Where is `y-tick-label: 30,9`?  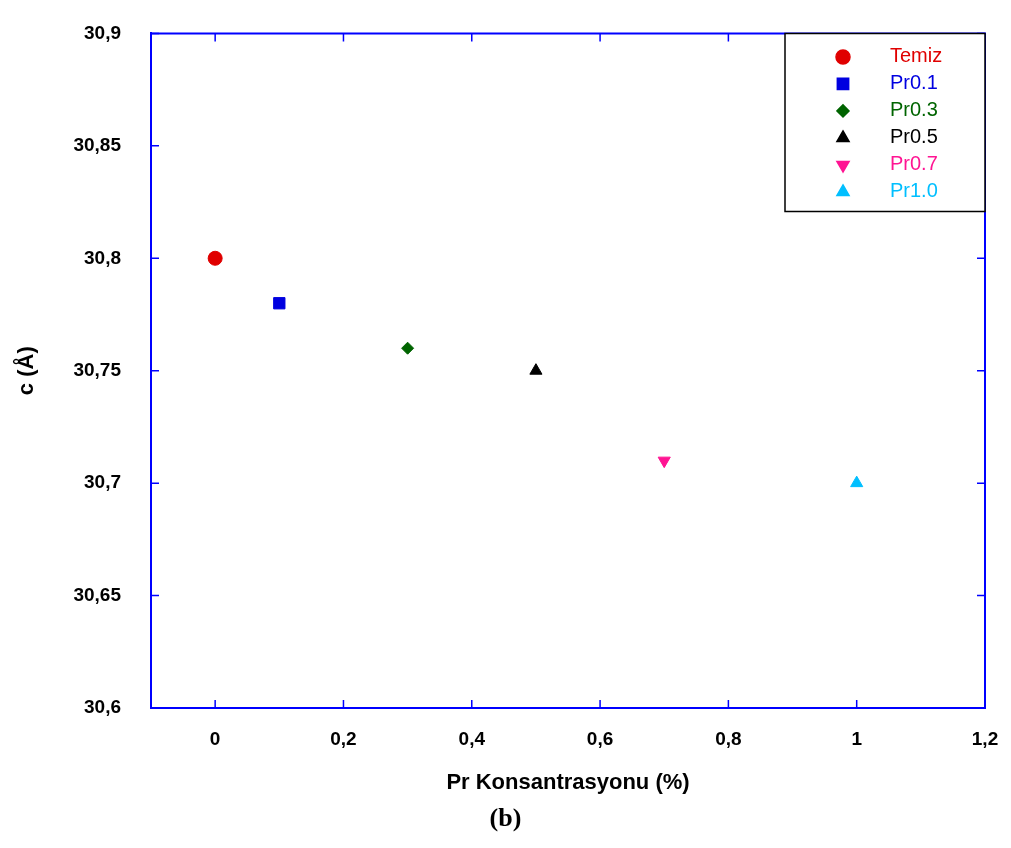 y-tick-label: 30,9 is located at coordinates (102, 32).